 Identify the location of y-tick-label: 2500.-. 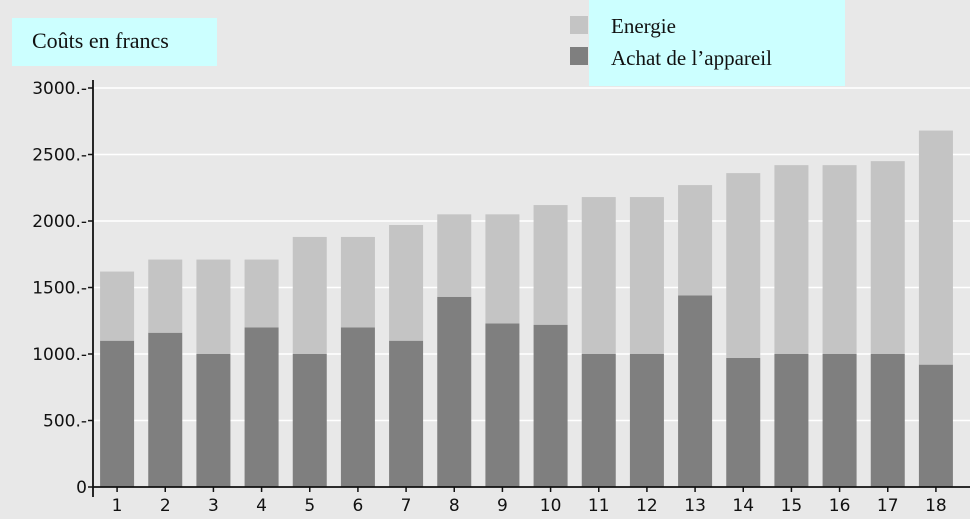
(59, 156).